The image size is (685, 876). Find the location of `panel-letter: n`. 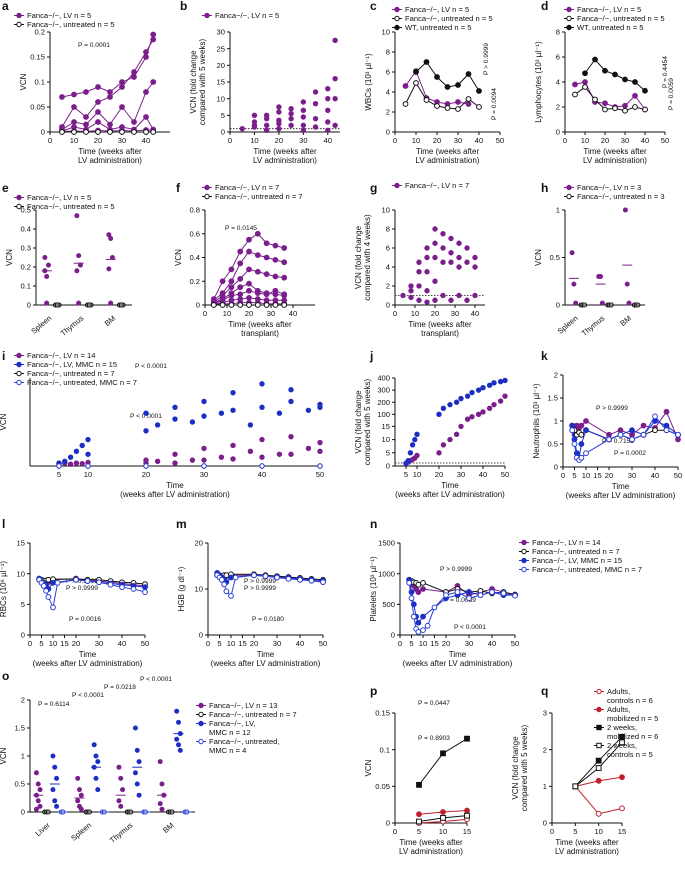

panel-letter: n is located at coordinates (373, 524).